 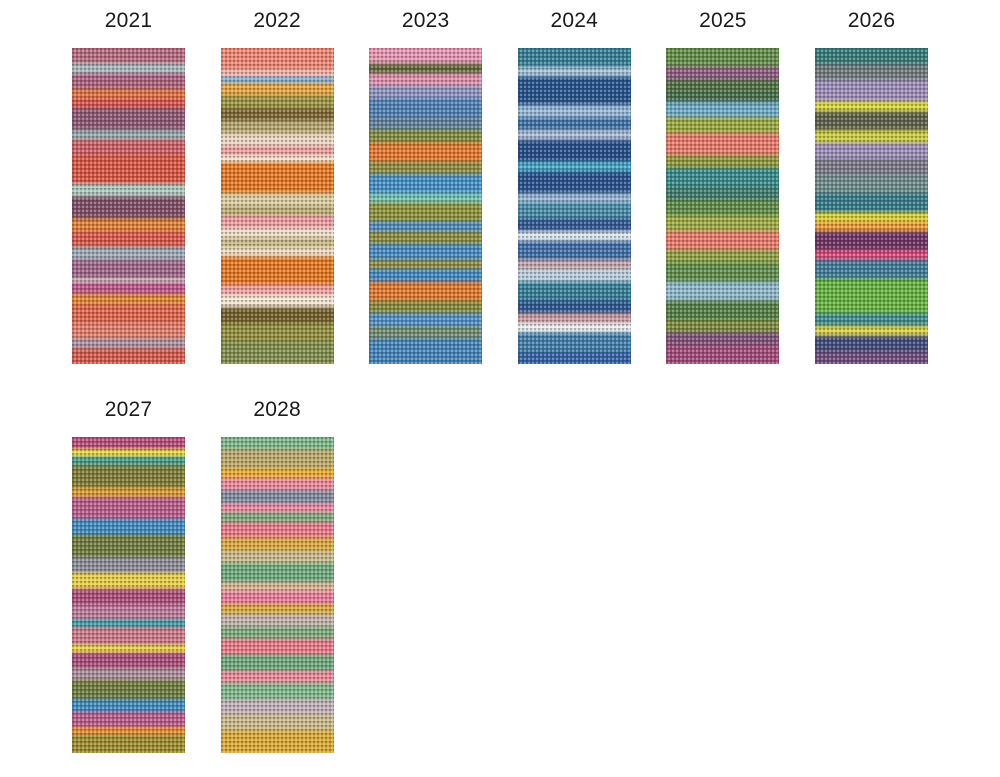 I want to click on colorway-card: 2027, so click(x=128, y=576).